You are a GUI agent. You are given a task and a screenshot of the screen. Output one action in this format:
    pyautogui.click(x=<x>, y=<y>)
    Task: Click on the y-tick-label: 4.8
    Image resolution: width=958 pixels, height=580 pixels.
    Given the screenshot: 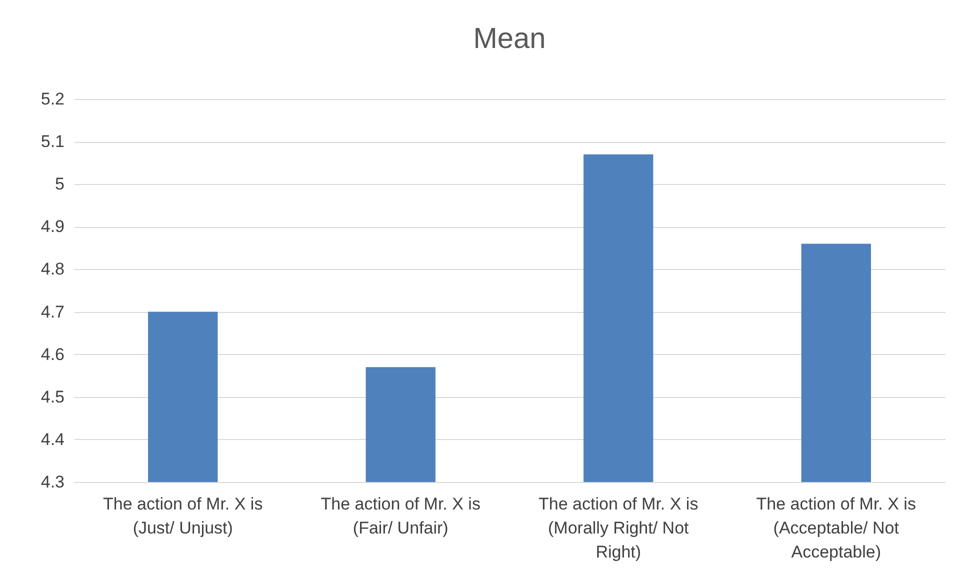 What is the action you would take?
    pyautogui.click(x=52, y=269)
    